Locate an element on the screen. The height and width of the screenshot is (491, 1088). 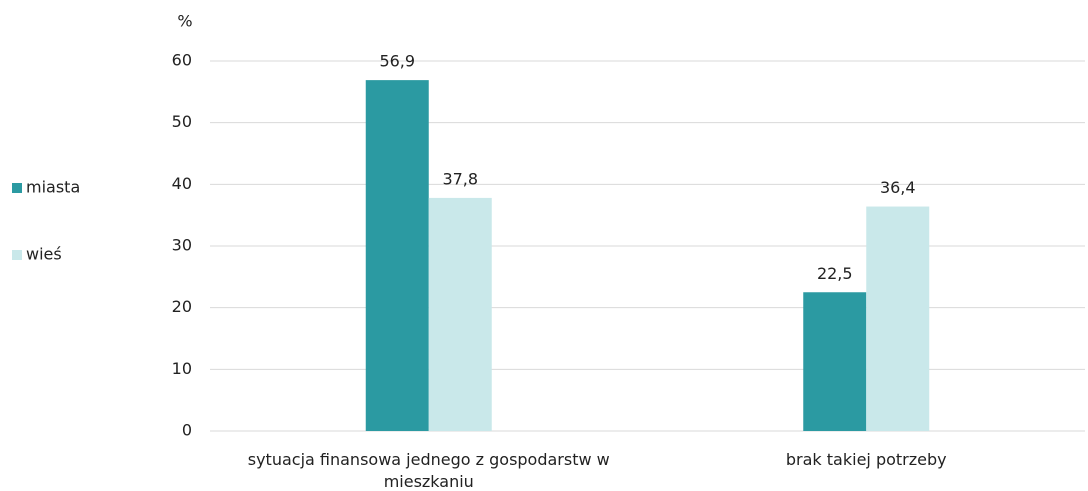
x-tick-label: brak takiej potrzeby is located at coordinates (866, 459).